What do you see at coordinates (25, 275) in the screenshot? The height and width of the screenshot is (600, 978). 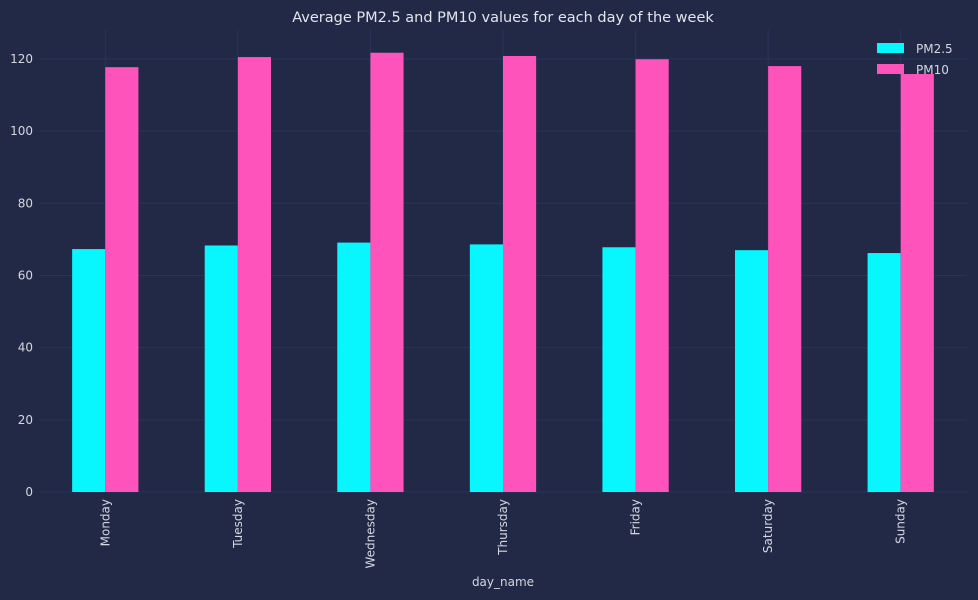 I see `y-tick-label: 60` at bounding box center [25, 275].